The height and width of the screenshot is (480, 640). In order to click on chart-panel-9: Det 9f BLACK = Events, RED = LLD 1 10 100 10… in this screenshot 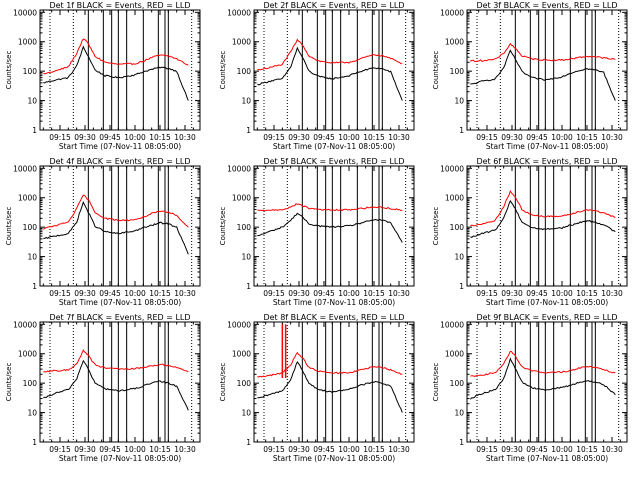, I will do `click(530, 388)`.